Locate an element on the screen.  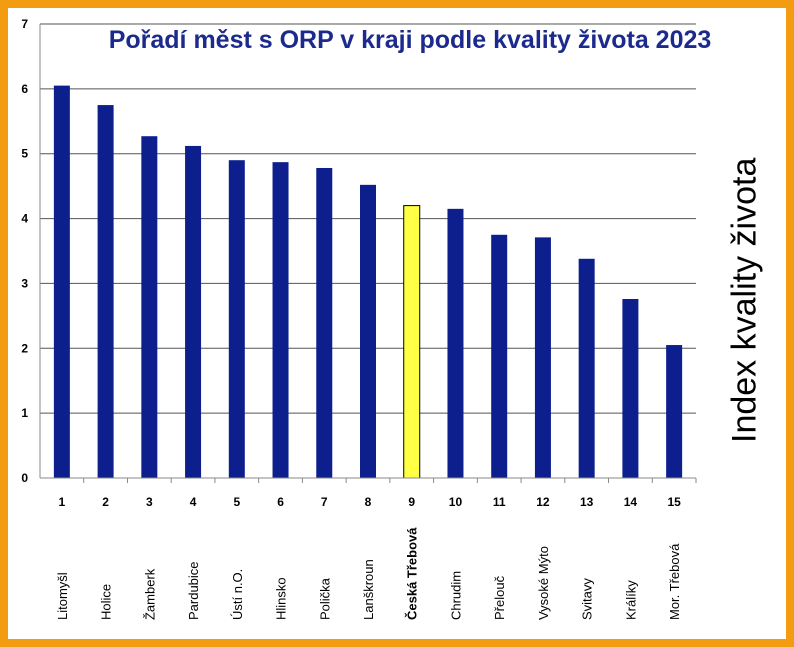
x-category-label: Vysoké Mýto is located at coordinates (543, 583).